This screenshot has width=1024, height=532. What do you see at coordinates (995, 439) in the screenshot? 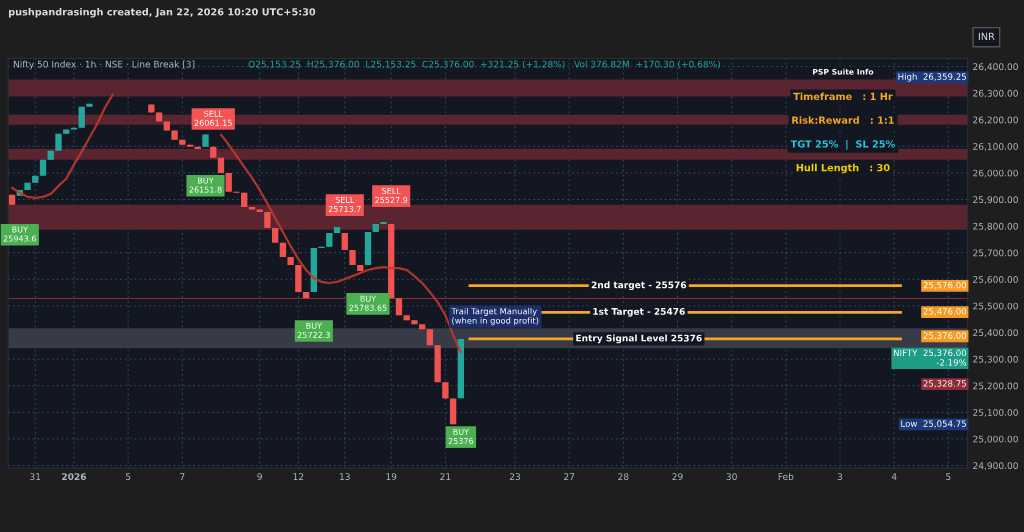
I see `y-tick-label: 25,000.00` at bounding box center [995, 439].